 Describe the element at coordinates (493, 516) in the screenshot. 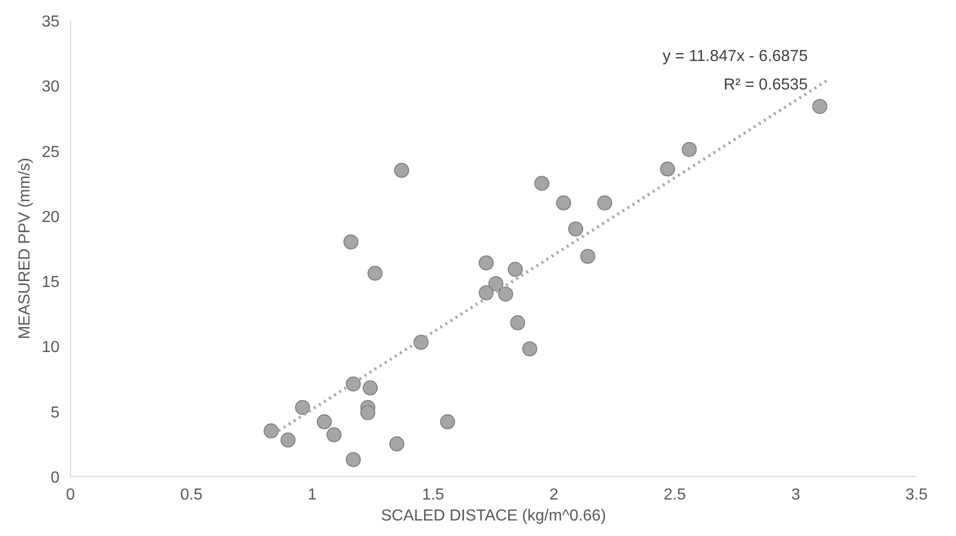

I see `x-axis-title: SCALED DISTACE (kg/m^0.66)` at that location.